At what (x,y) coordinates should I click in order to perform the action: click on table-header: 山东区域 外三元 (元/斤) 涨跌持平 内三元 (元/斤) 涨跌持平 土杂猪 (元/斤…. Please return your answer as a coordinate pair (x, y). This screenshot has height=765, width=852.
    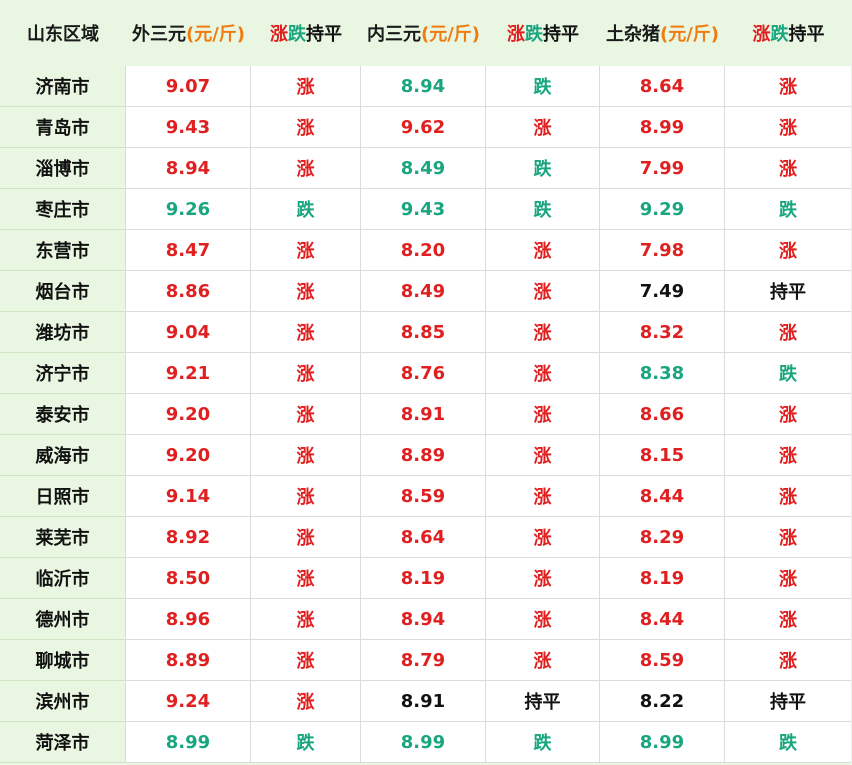
    Looking at the image, I should click on (426, 33).